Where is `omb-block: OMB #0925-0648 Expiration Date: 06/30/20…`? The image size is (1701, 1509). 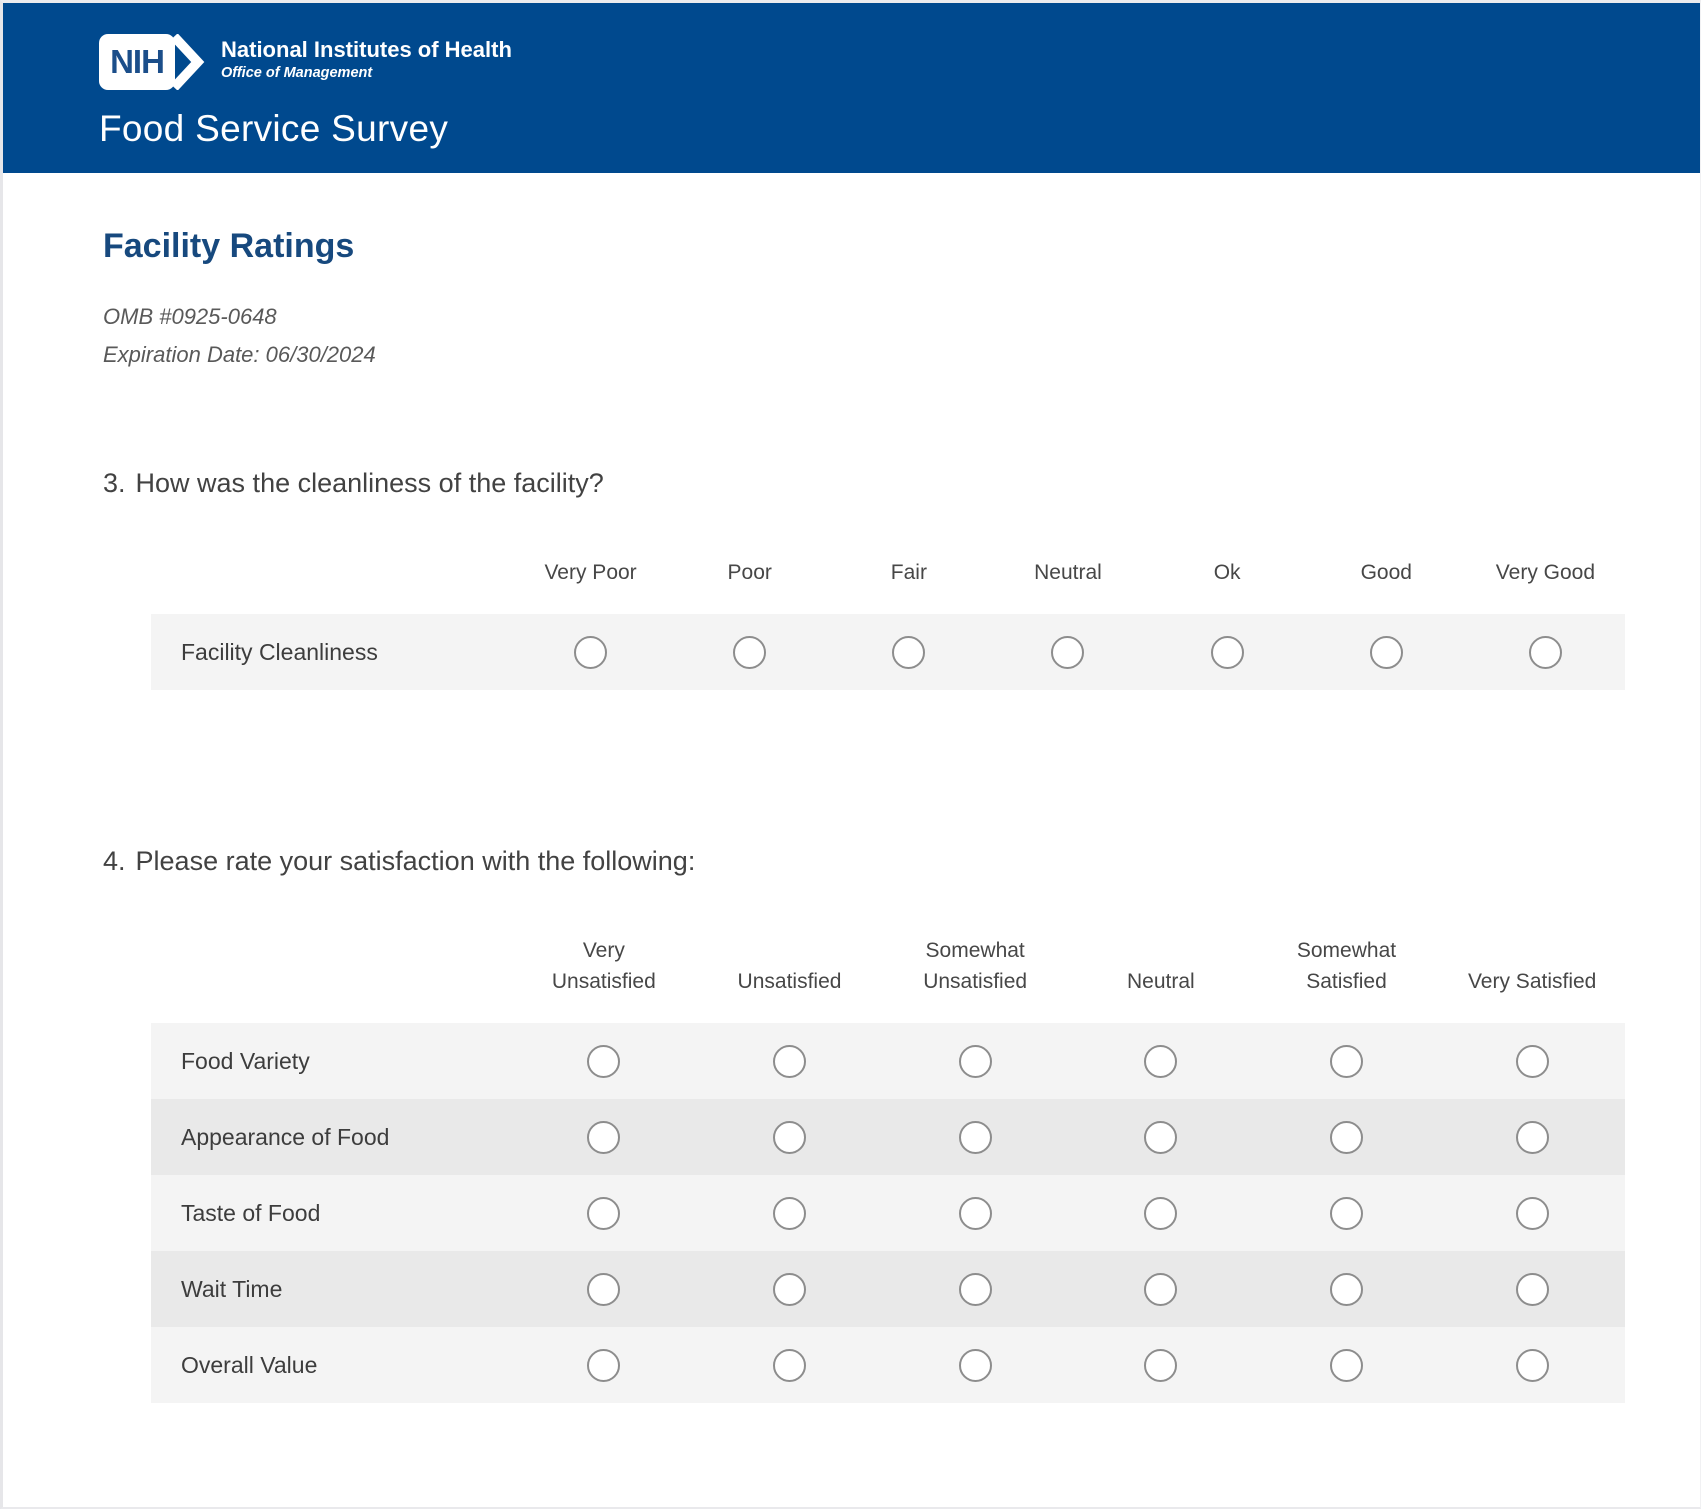
omb-block: OMB #0925-0648 Expiration Date: 06/30/20… is located at coordinates (862, 336).